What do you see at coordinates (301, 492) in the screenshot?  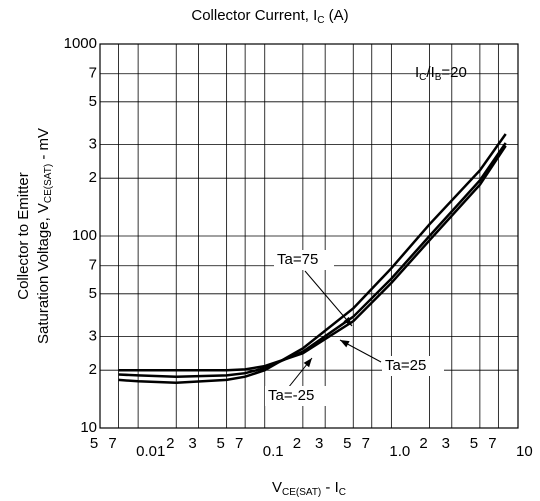 I see `x-label-sub: CE(SAT)` at bounding box center [301, 492].